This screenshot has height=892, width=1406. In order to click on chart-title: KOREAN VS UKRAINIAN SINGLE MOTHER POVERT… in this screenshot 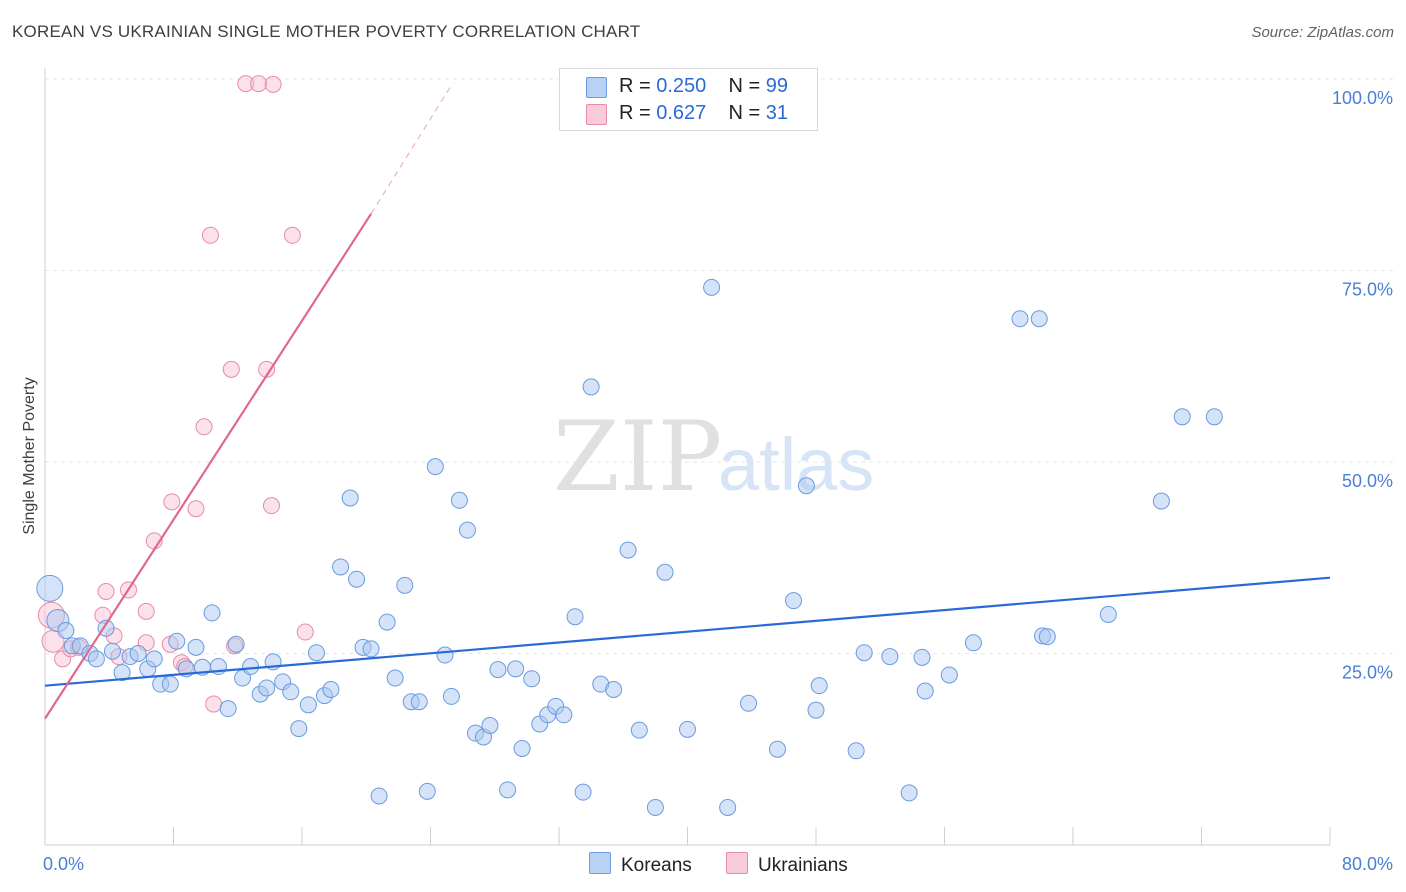, I will do `click(326, 31)`.